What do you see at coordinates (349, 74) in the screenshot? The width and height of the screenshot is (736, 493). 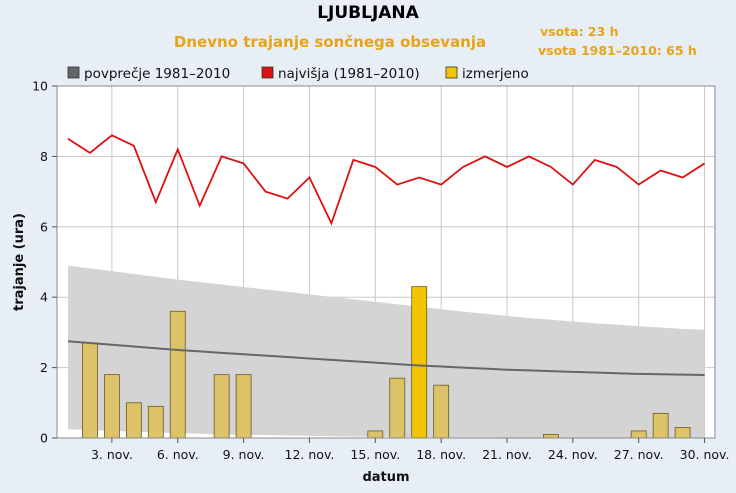 I see `legend-label-max: najvišja (1981–2010)` at bounding box center [349, 74].